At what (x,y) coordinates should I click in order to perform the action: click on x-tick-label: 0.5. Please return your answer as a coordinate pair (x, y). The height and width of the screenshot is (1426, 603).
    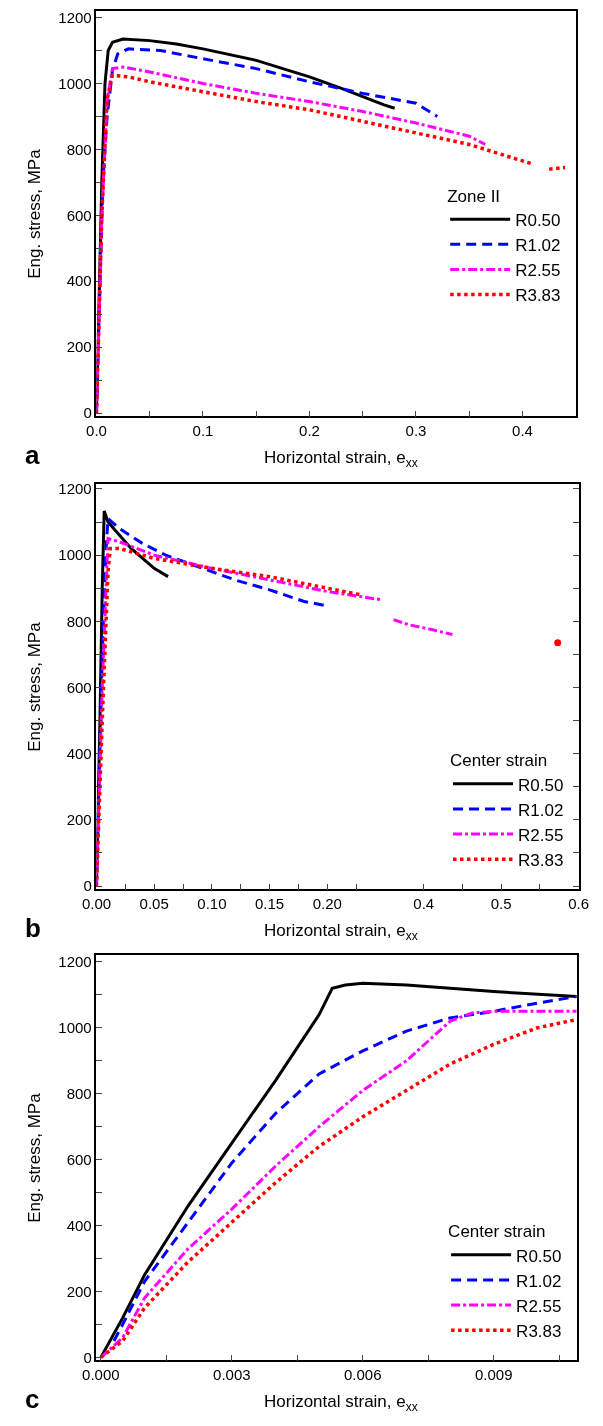
    Looking at the image, I should click on (501, 904).